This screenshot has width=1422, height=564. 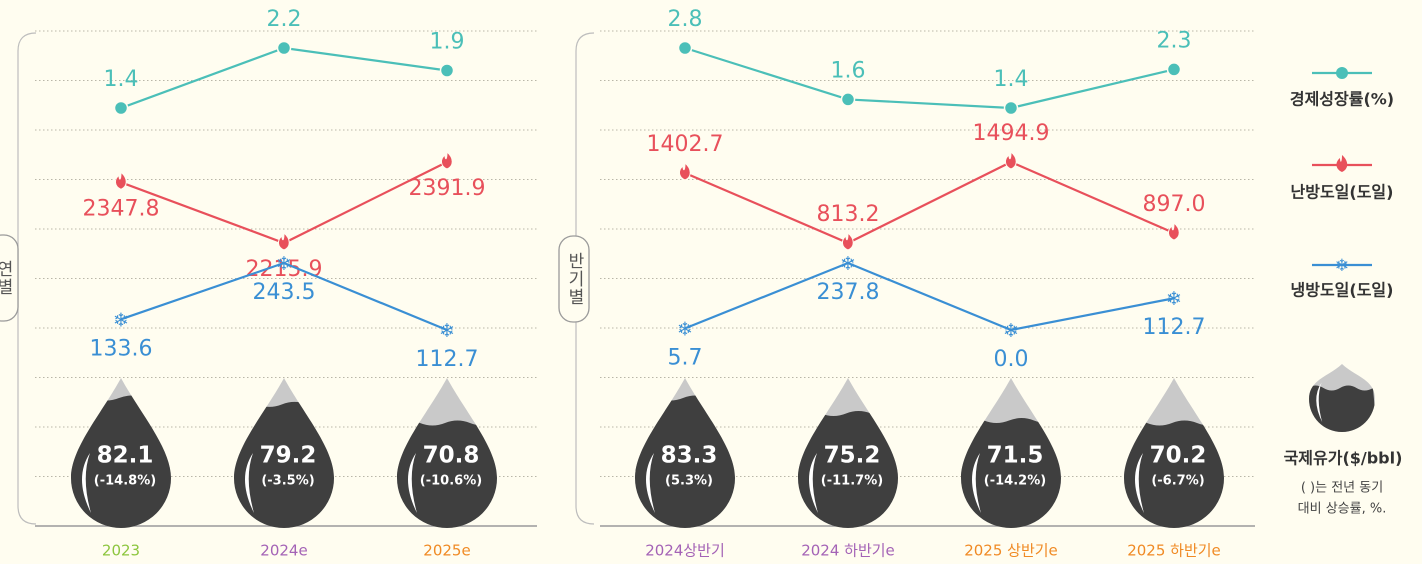 What do you see at coordinates (1342, 290) in the screenshot?
I see `legend-label: 냉방도일(도일)` at bounding box center [1342, 290].